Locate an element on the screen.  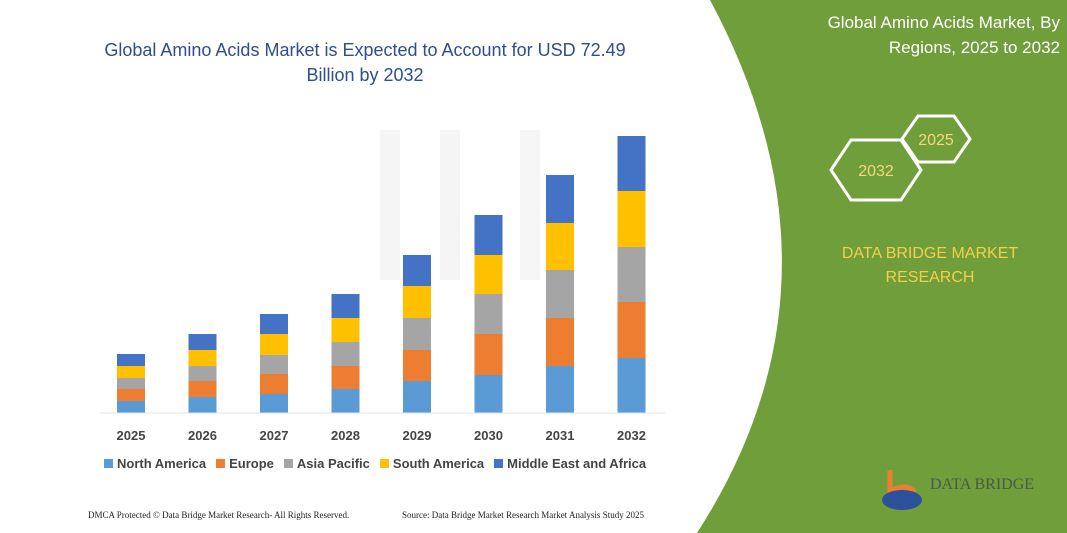
bar-2025-north-america is located at coordinates (131, 407).